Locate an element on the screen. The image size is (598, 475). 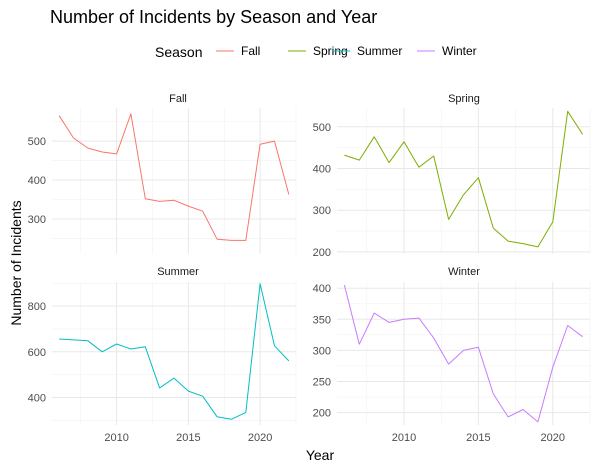
y-tick-label-fall: 400 is located at coordinates (37, 181).